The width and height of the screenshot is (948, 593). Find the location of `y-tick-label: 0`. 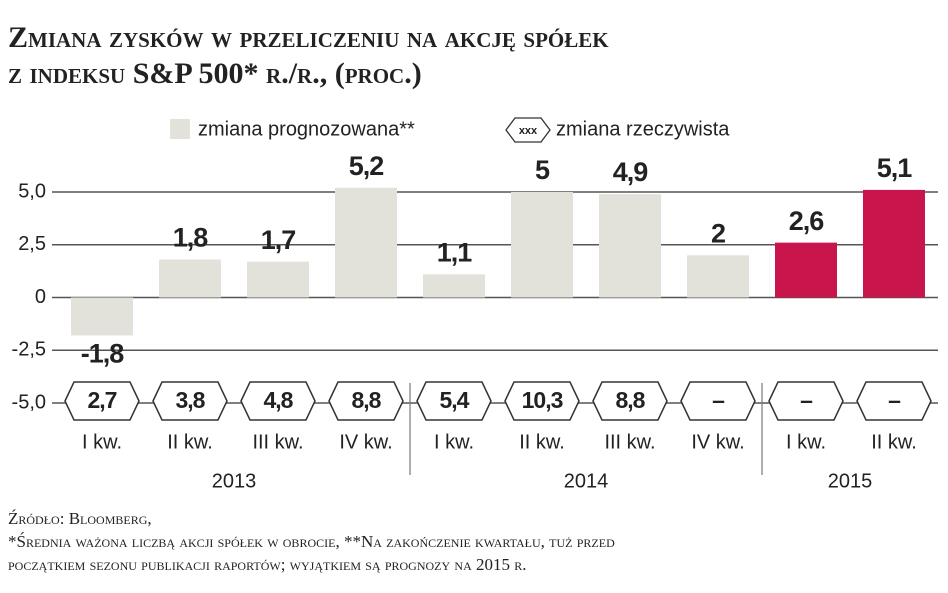

y-tick-label: 0 is located at coordinates (40, 297).